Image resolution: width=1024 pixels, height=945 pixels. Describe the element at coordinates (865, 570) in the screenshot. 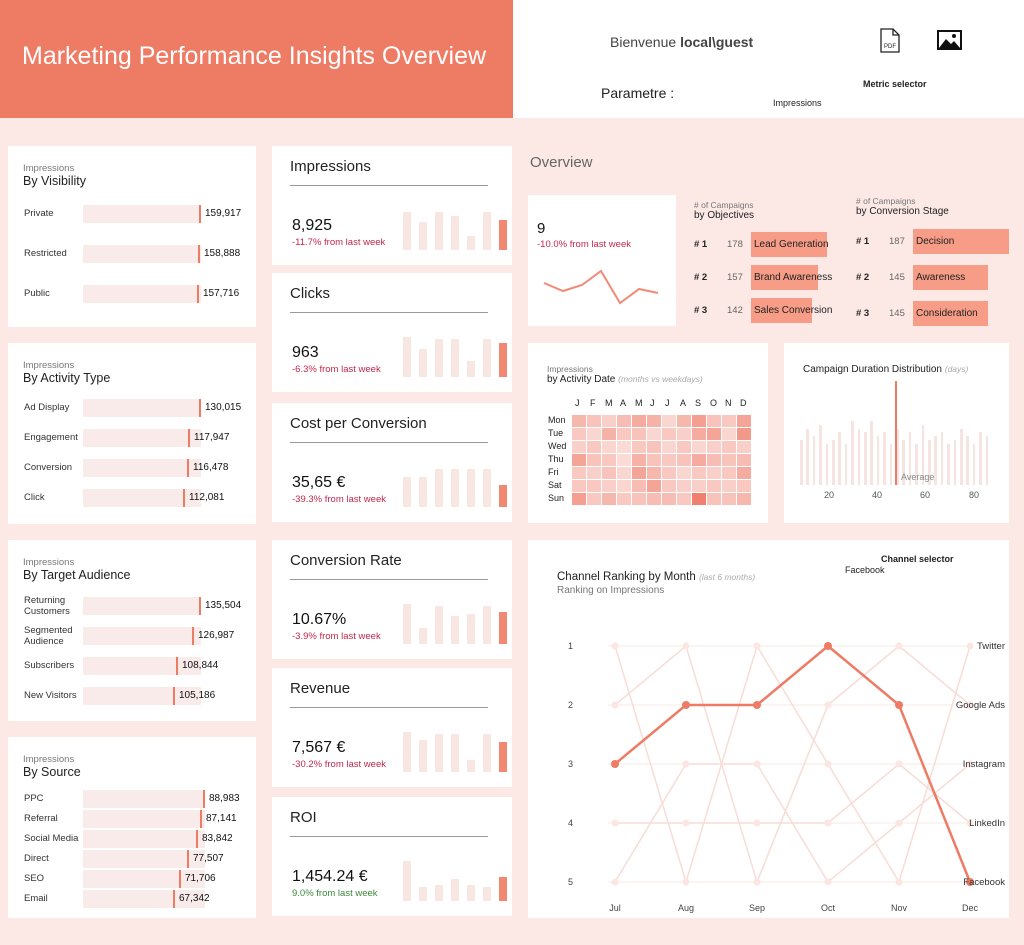

I see `channel-selector-dropdown: Facebook` at that location.